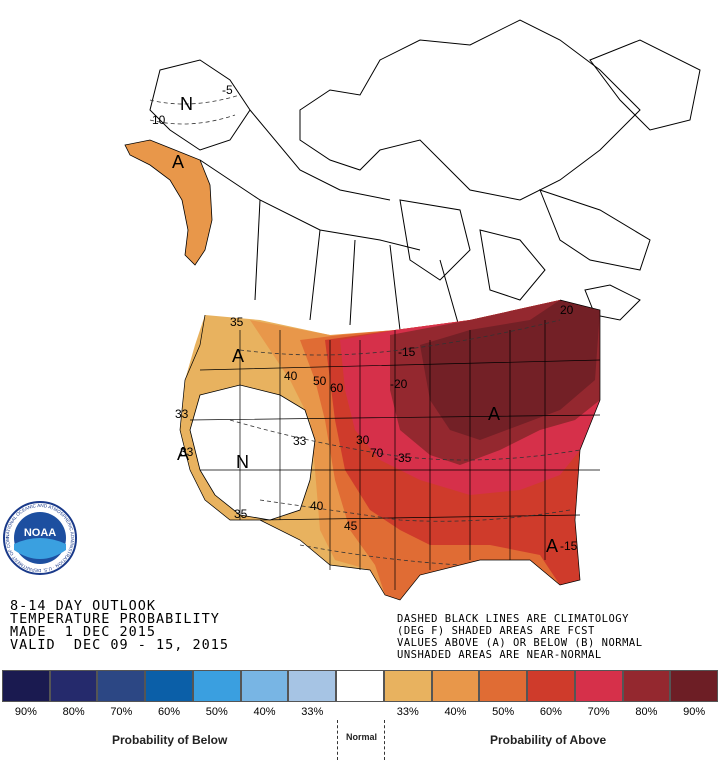  What do you see at coordinates (238, 356) in the screenshot?
I see `label-a-west: A` at bounding box center [238, 356].